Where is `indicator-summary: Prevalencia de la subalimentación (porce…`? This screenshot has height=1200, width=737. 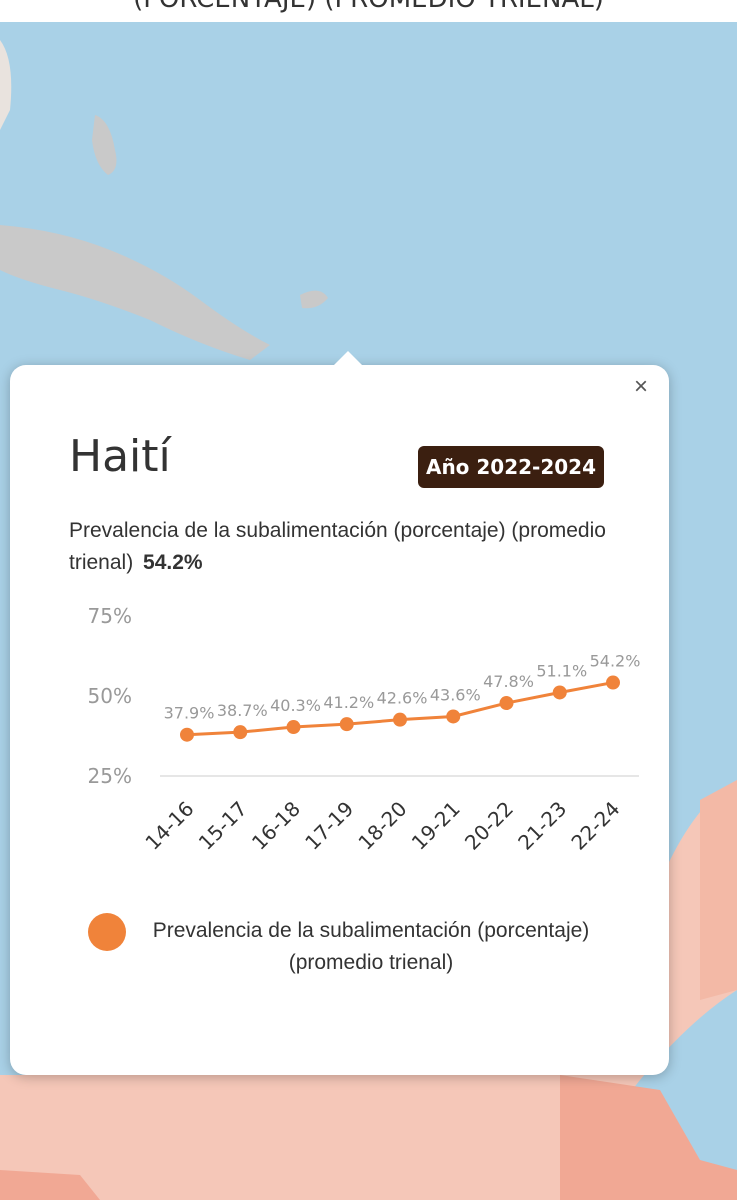 indicator-summary: Prevalencia de la subalimentación (porce… is located at coordinates (349, 547).